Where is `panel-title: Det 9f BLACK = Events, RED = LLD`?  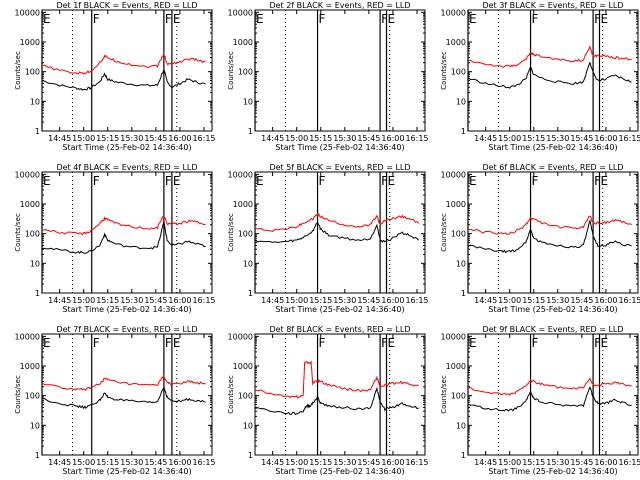
panel-title: Det 9f BLACK = Events, RED = LLD is located at coordinates (552, 329).